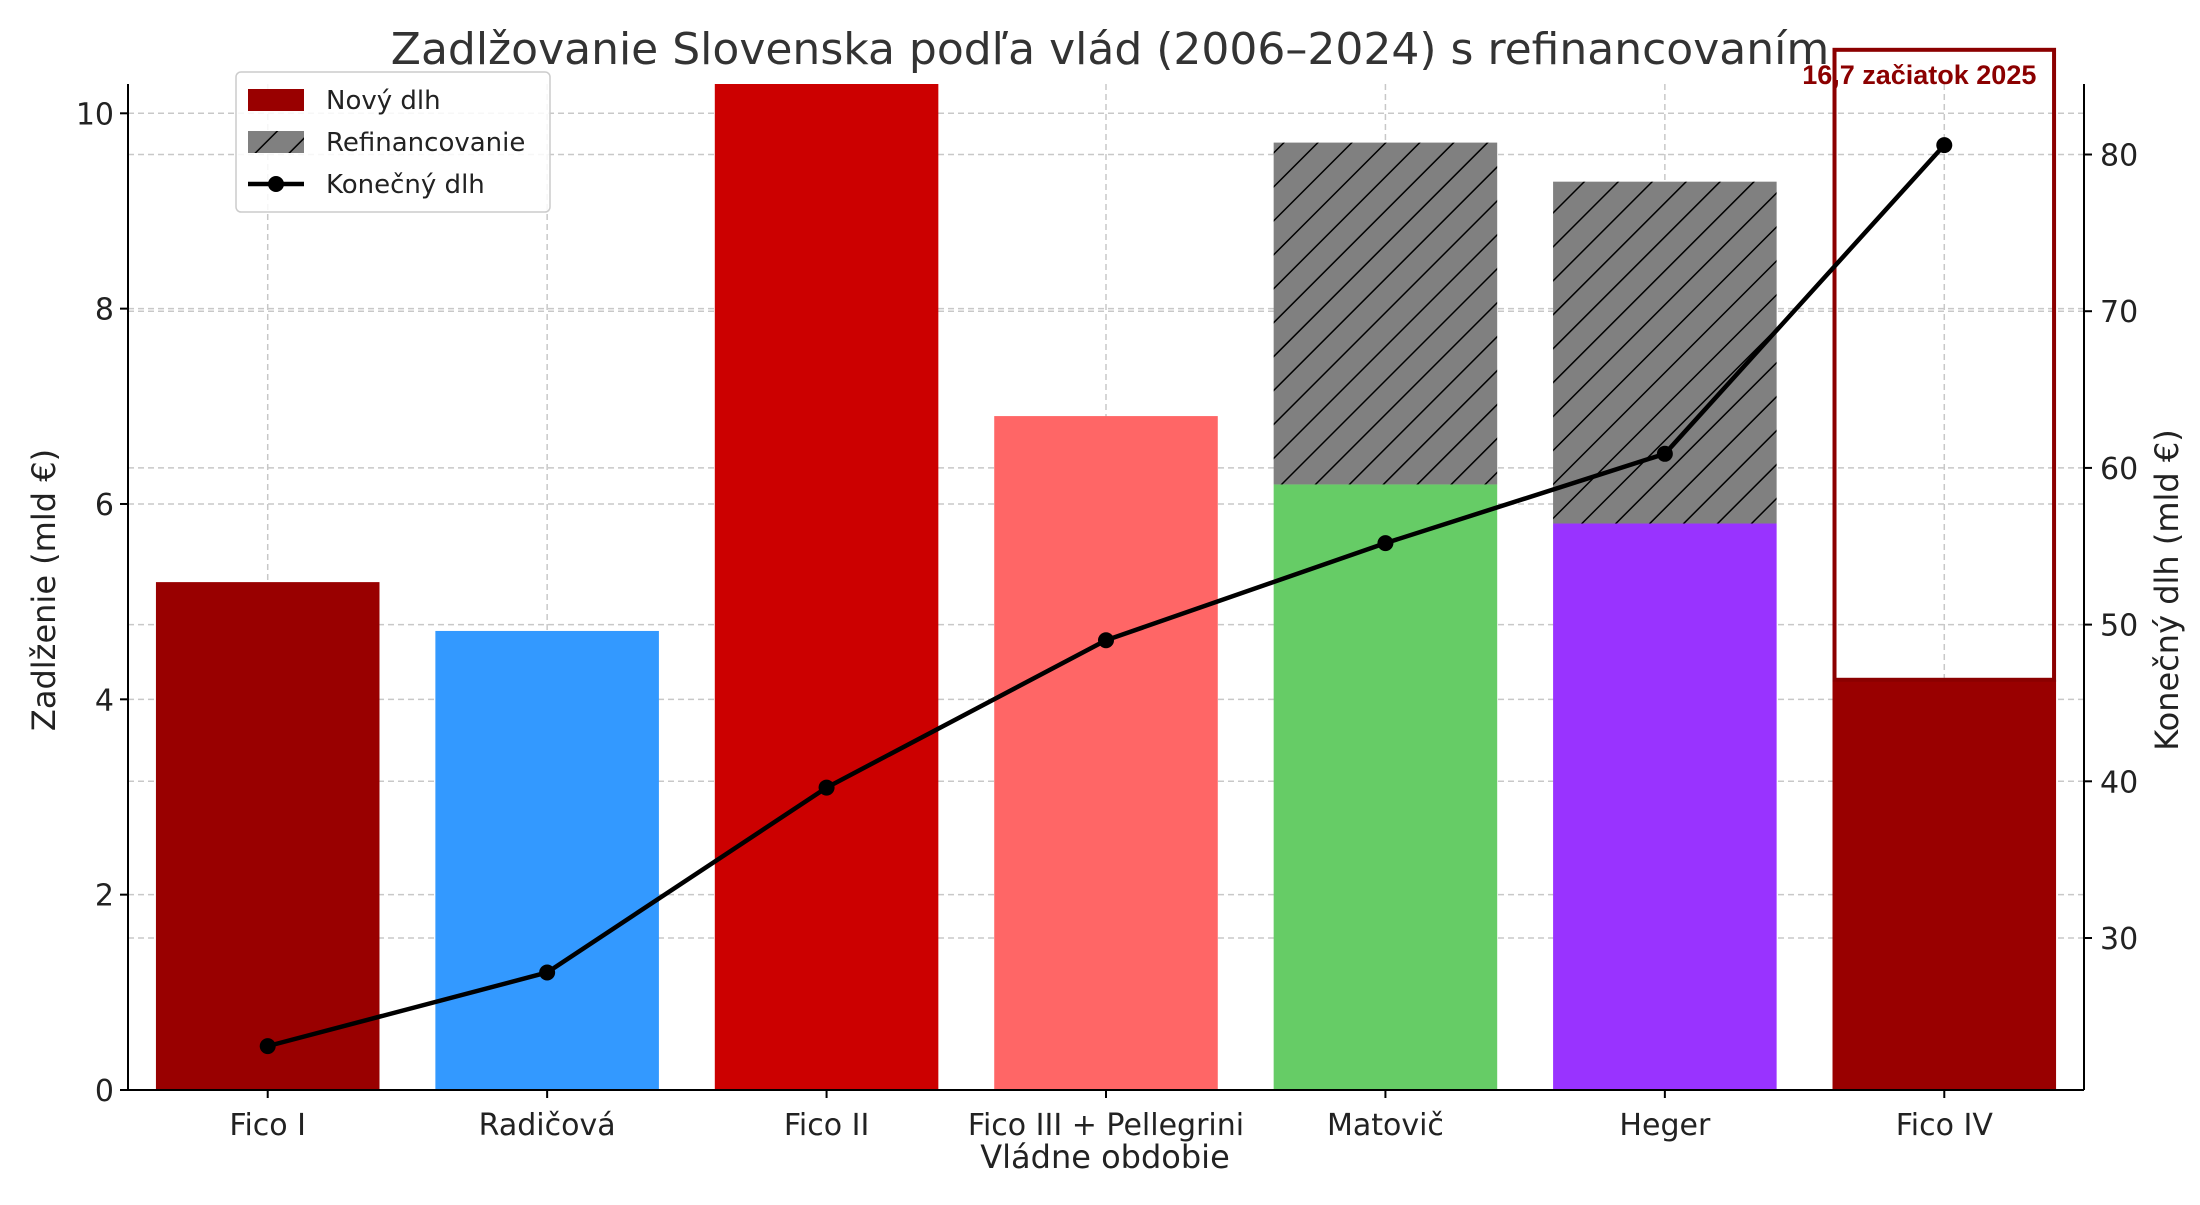 The width and height of the screenshot is (2200, 1205). What do you see at coordinates (1919, 75) in the screenshot?
I see `annotation-label: 16,7 začiatok 2025` at bounding box center [1919, 75].